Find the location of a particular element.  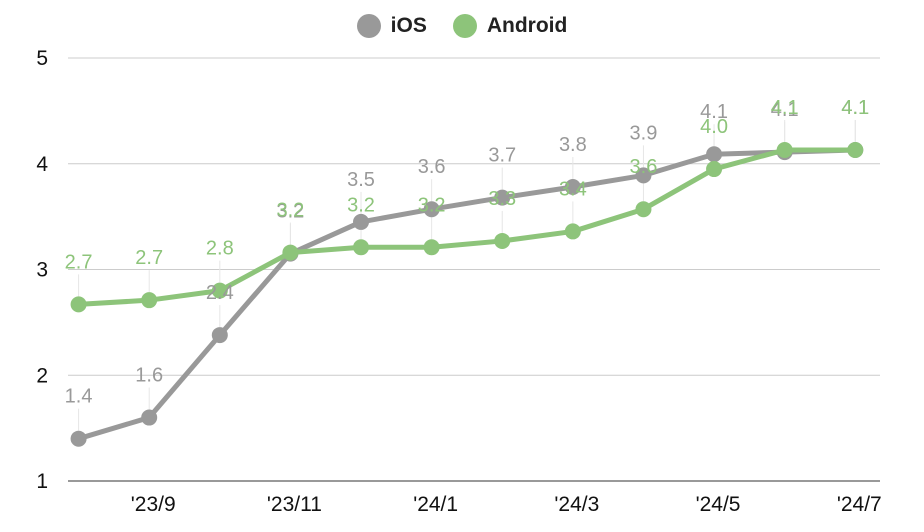

data-label-ios-0: 1.4 is located at coordinates (79, 397).